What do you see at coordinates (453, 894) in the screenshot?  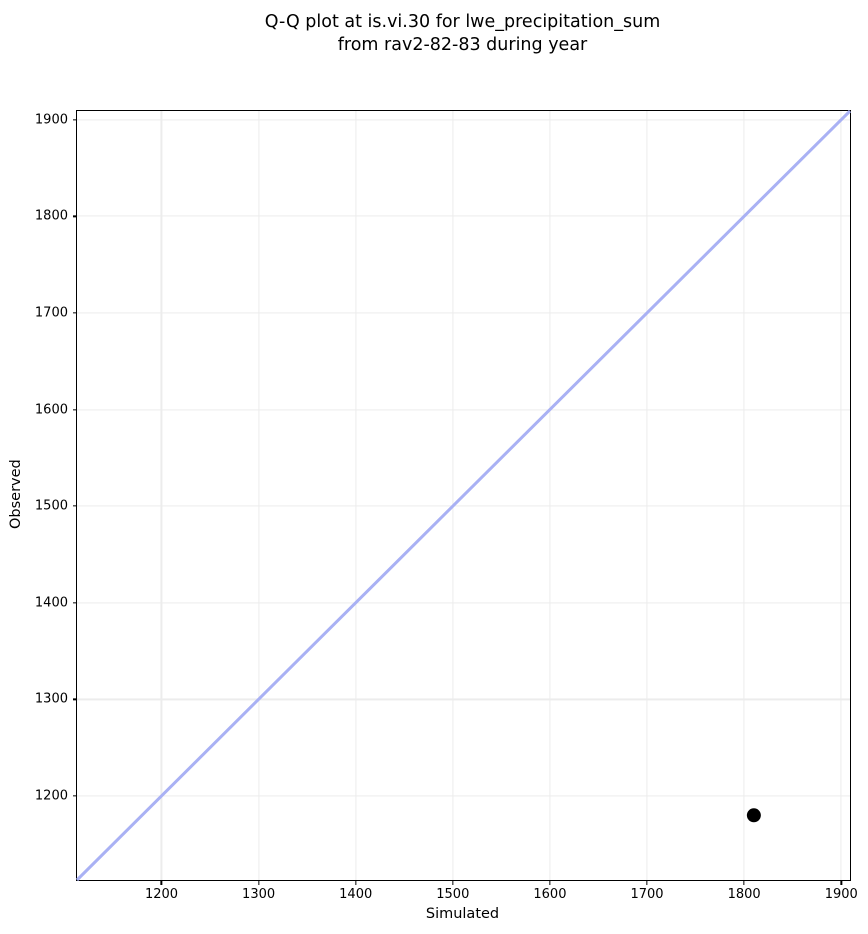 I see `x-tick-label: 1500` at bounding box center [453, 894].